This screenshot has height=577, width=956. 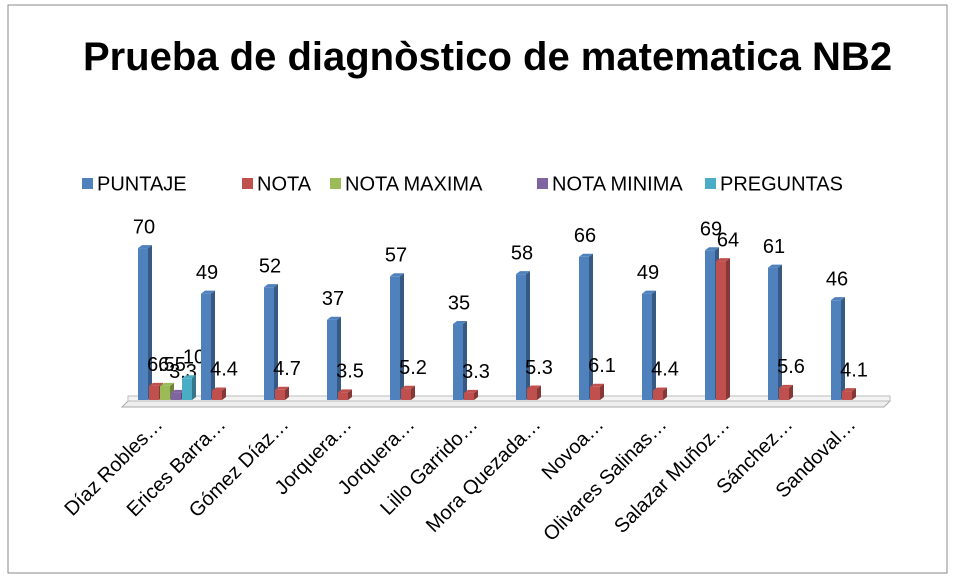 What do you see at coordinates (728, 240) in the screenshot?
I see `data-label: 64` at bounding box center [728, 240].